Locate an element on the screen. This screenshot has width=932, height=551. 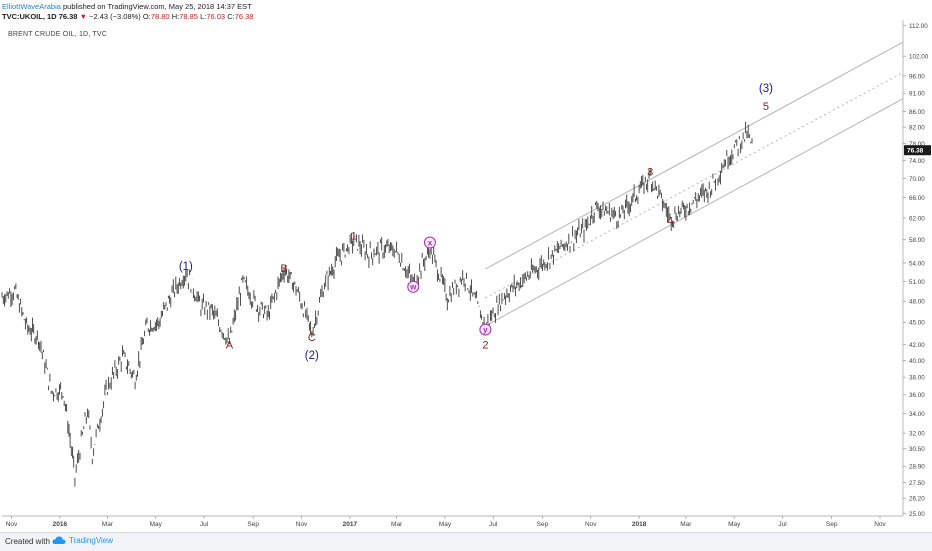
ohlc-label: O: is located at coordinates (146, 16).